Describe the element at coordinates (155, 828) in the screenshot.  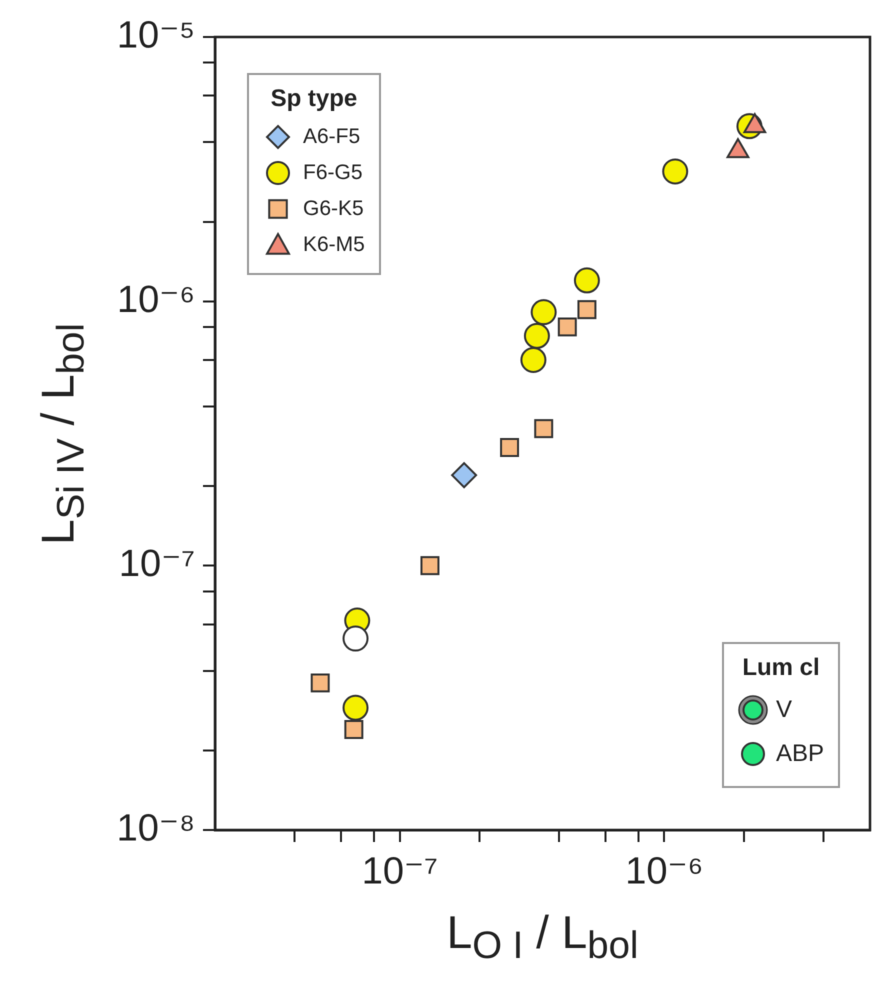
I see `y-tick-label: 10⁻⁸` at that location.